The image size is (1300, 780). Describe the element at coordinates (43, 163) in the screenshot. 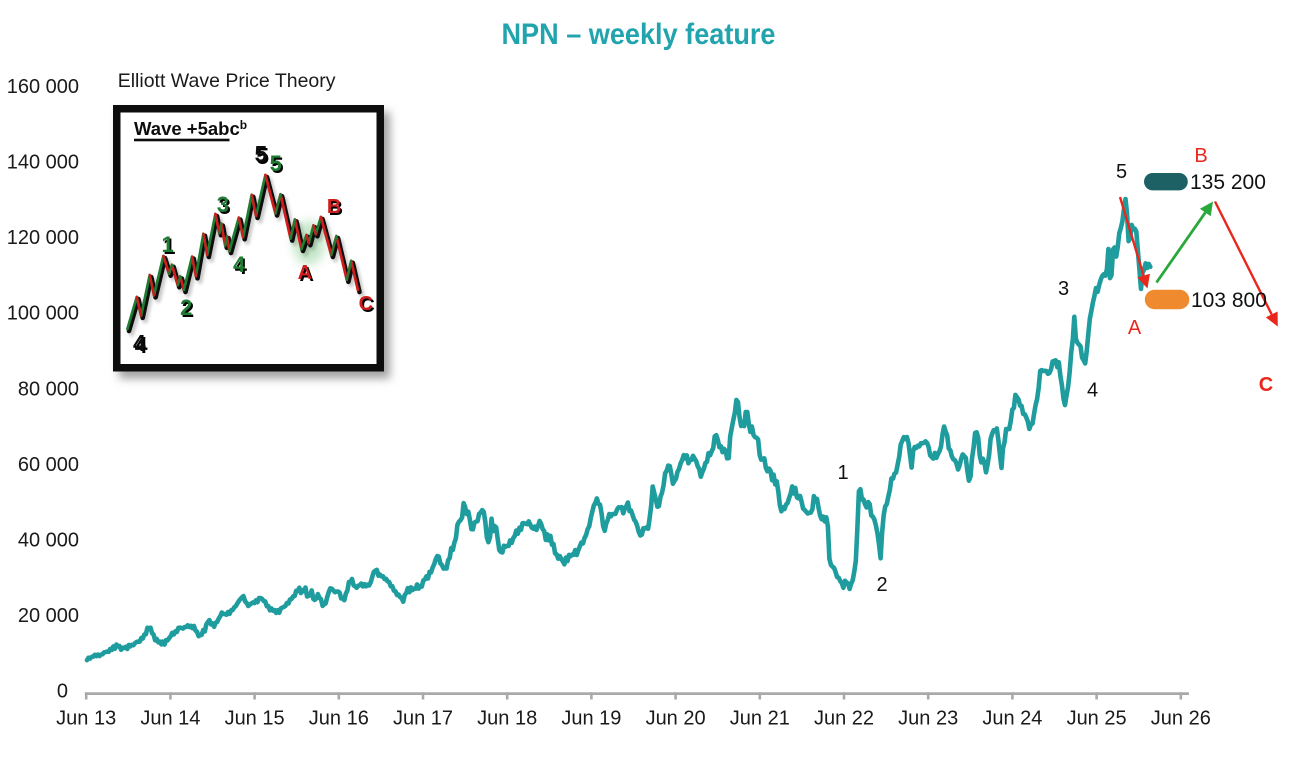

I see `svg-text: 140 000` at that location.